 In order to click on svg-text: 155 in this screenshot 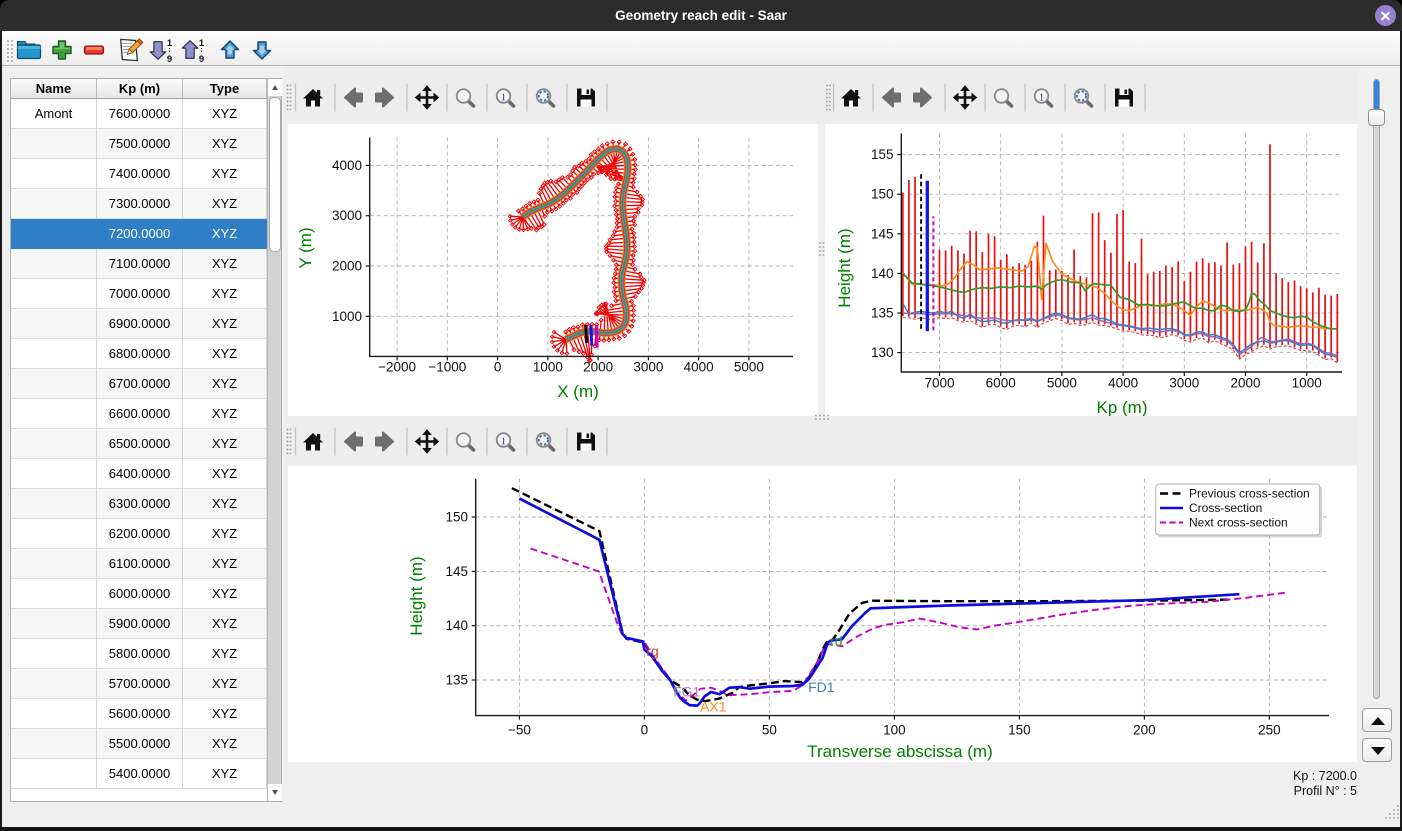, I will do `click(882, 154)`.